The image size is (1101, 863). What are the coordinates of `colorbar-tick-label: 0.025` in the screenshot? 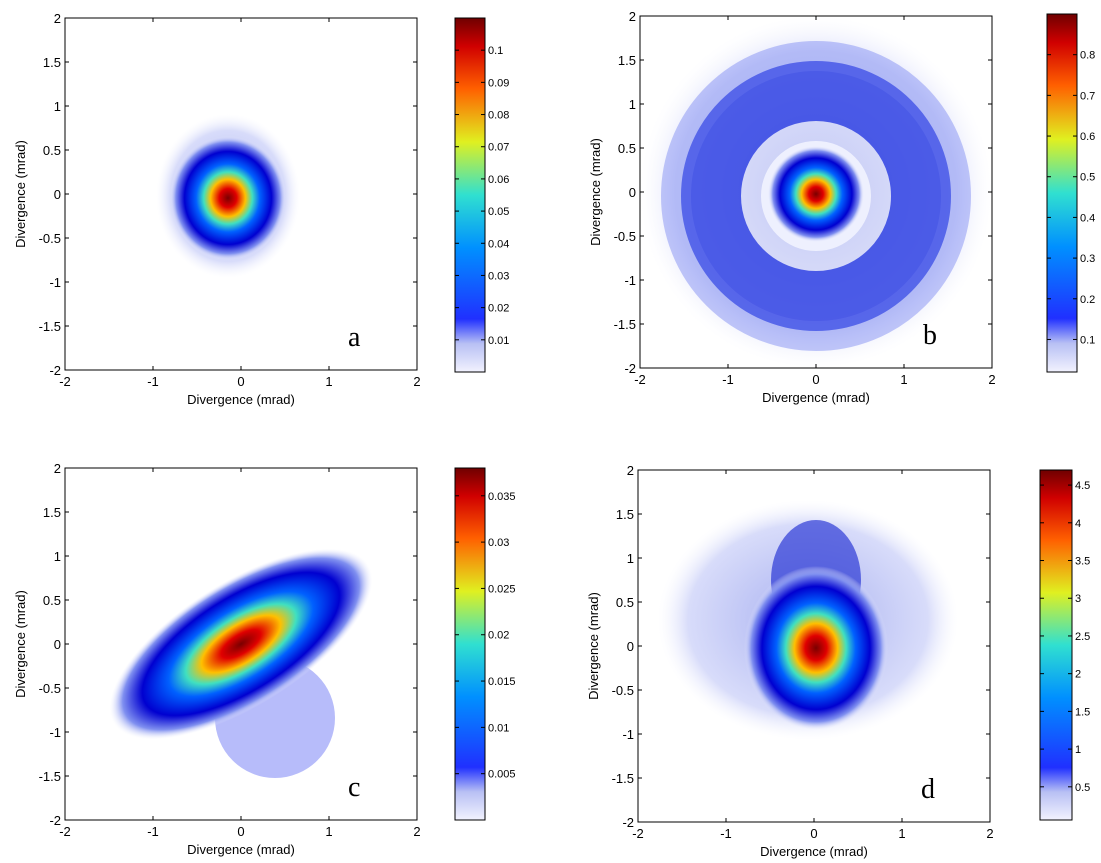 It's located at (502, 589).